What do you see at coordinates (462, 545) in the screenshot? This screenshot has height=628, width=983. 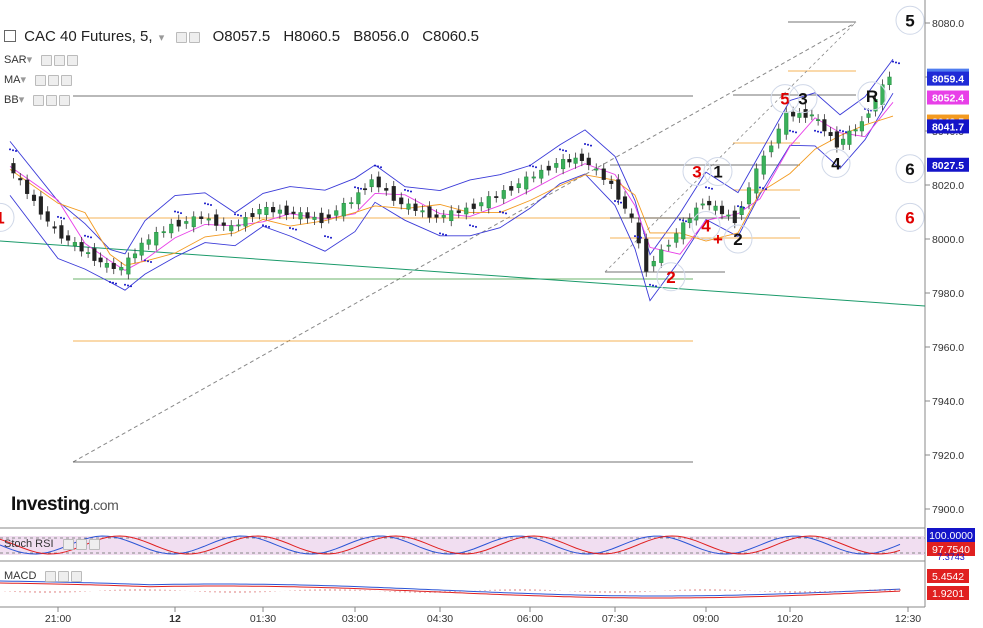 I see `stoch-rsi-band` at bounding box center [462, 545].